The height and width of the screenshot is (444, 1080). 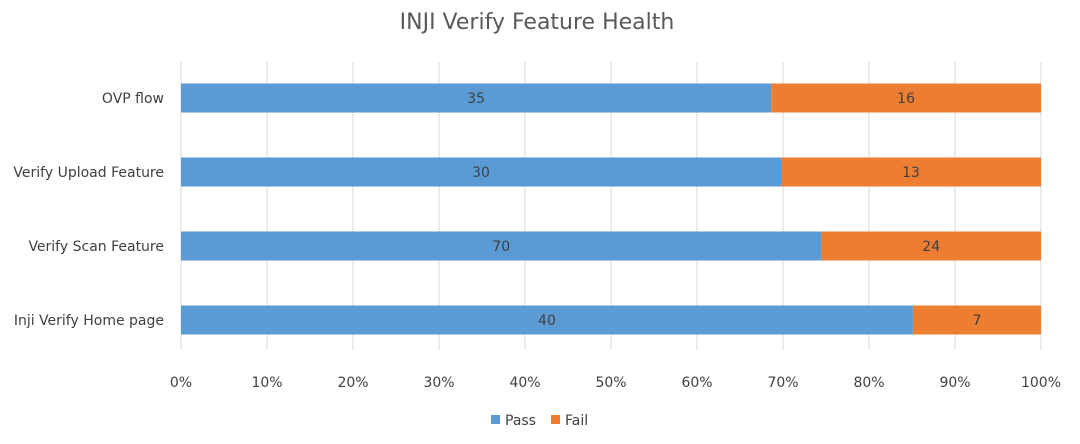 What do you see at coordinates (438, 383) in the screenshot?
I see `x-tick-label: 30%` at bounding box center [438, 383].